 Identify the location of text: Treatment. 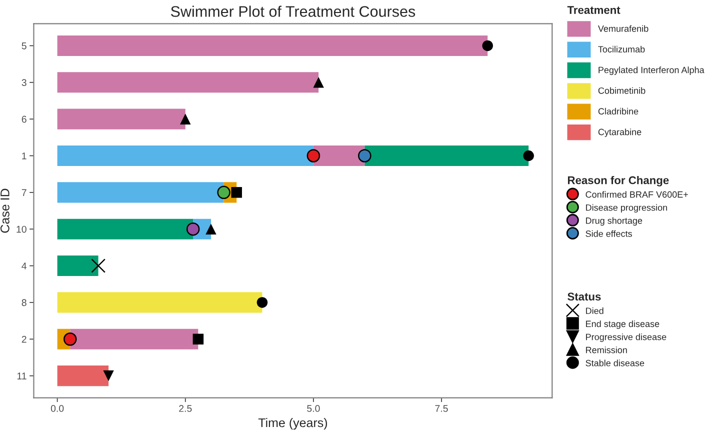
(593, 10).